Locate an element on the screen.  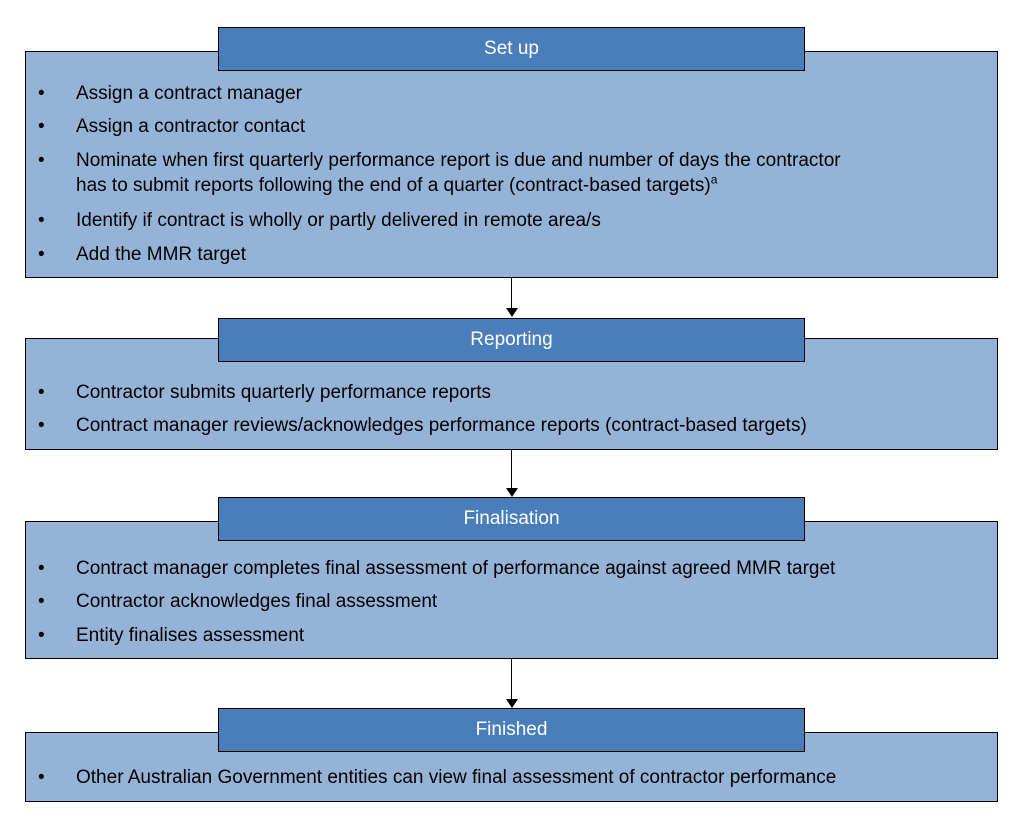
item-text: Add the MMR target is located at coordinates (161, 254).